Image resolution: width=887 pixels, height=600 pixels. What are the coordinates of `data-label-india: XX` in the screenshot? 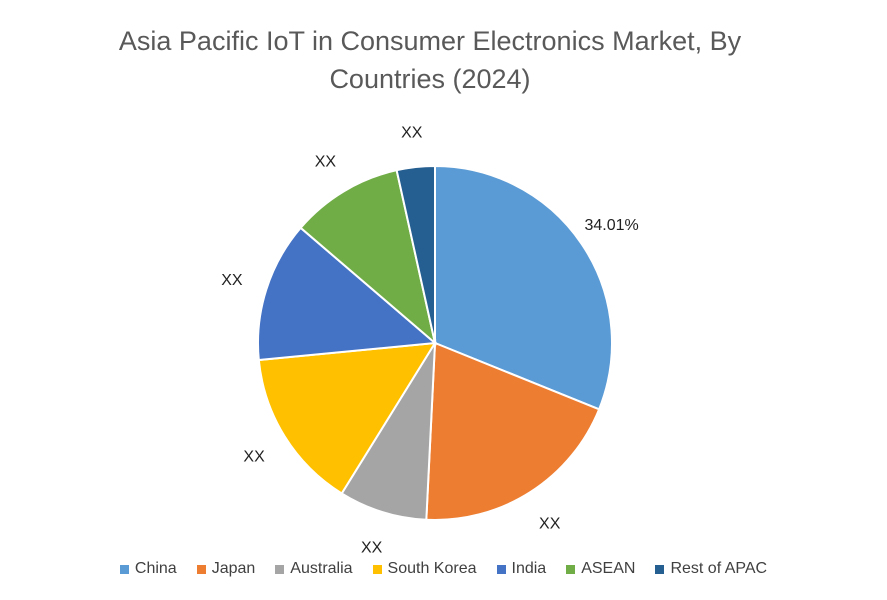 It's located at (232, 280).